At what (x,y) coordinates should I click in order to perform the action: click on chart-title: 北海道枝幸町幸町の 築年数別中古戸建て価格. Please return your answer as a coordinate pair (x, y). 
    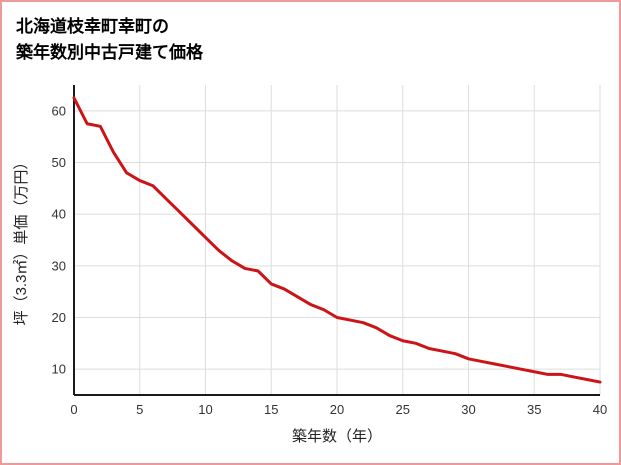
    Looking at the image, I should click on (310, 34).